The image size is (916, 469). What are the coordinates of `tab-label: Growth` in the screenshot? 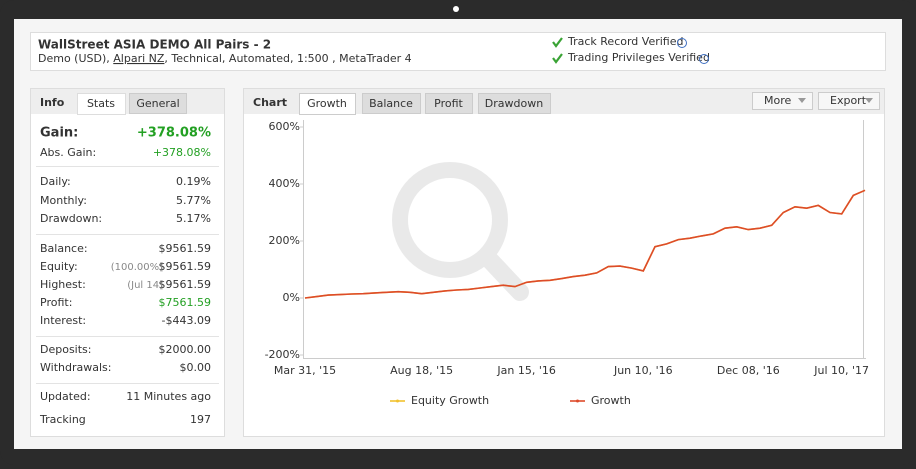 It's located at (327, 103).